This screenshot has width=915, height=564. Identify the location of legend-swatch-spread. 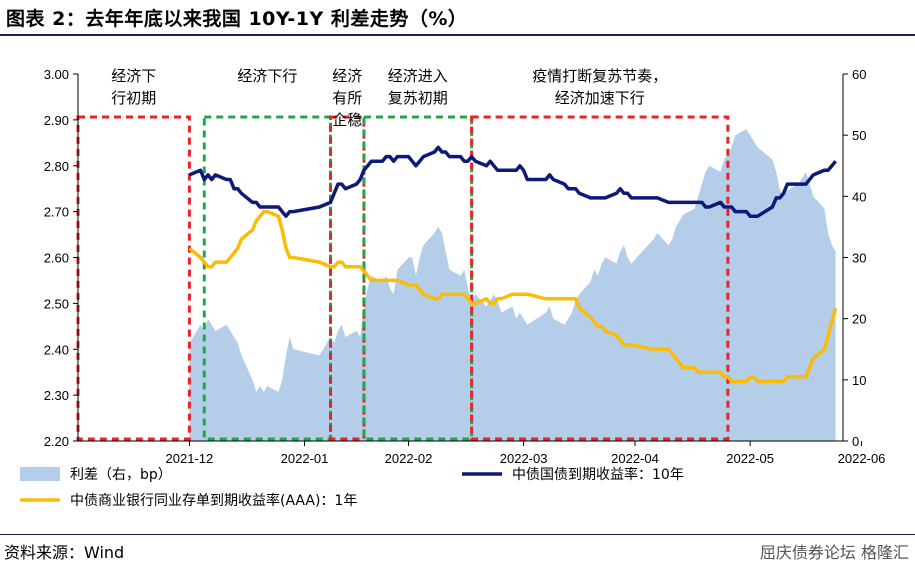
(40, 474).